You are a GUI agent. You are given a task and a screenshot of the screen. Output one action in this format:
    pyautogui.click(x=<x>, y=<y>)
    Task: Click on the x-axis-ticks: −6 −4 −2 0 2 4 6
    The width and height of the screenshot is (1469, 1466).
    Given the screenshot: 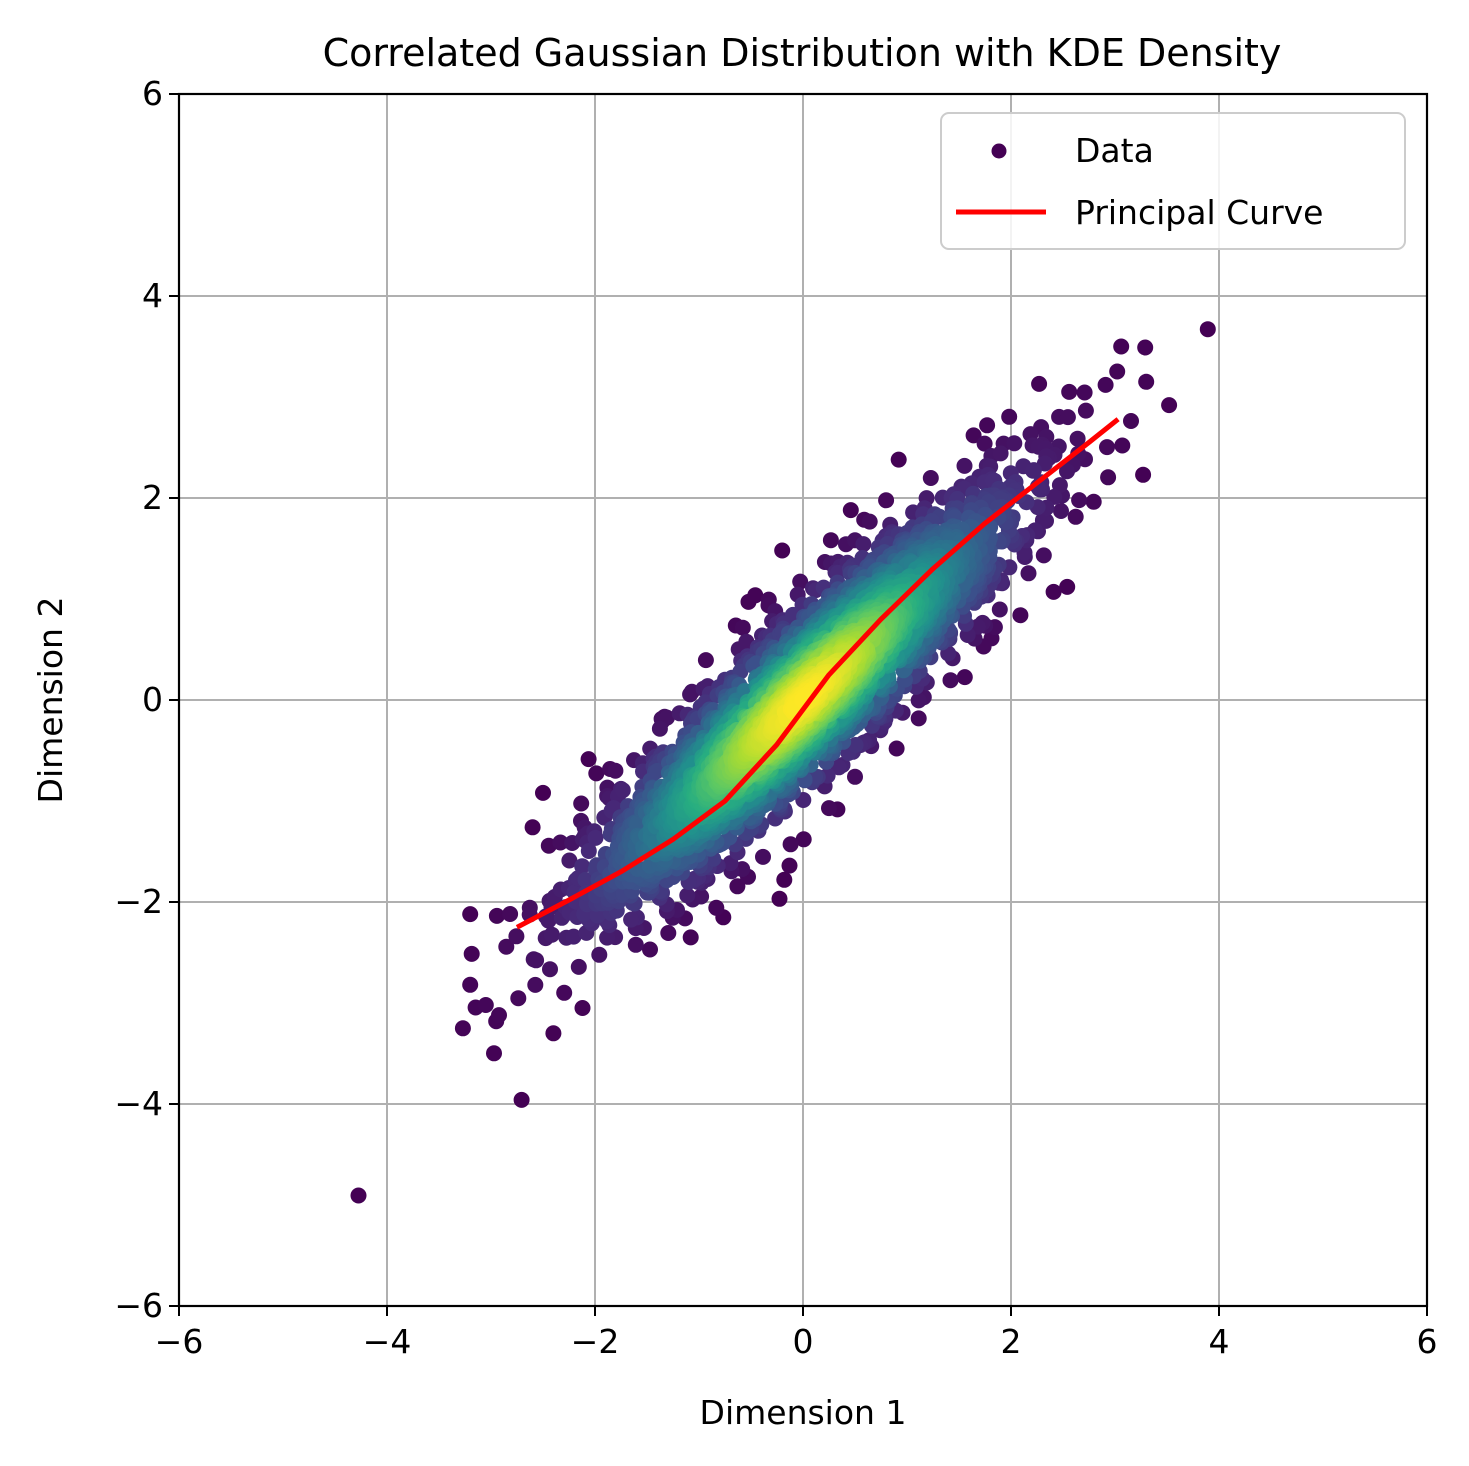 What is the action you would take?
    pyautogui.click(x=796, y=1333)
    